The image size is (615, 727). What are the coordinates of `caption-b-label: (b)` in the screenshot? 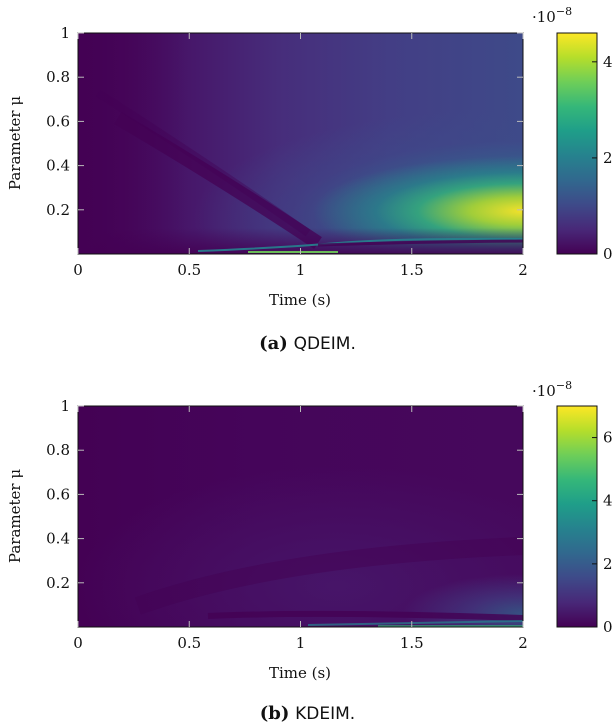 It's located at (274, 713).